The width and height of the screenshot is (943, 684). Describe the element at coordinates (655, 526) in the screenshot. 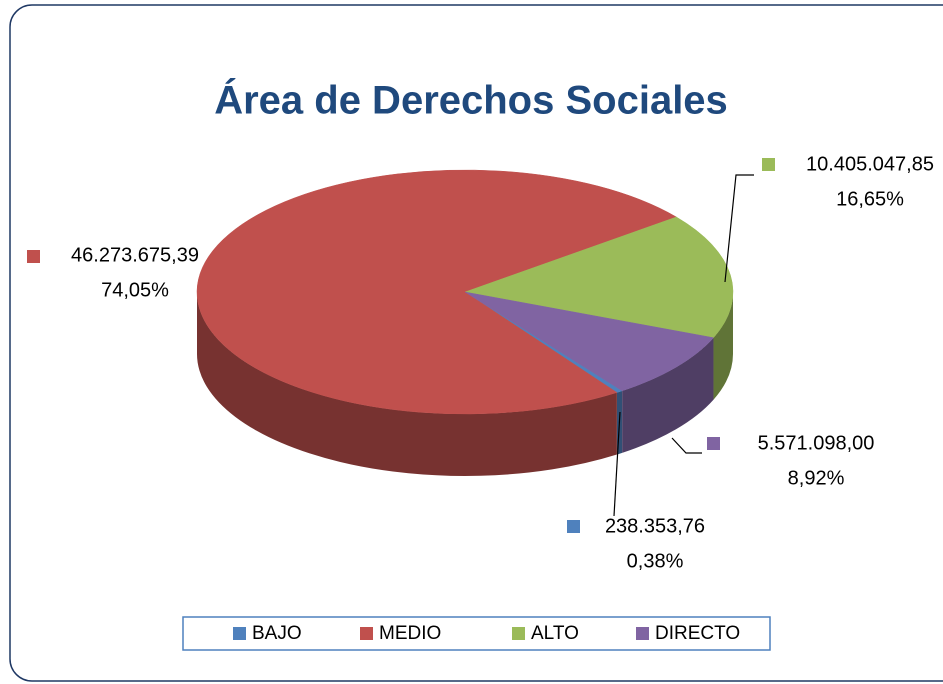

I see `data-label: 238.353,76` at that location.